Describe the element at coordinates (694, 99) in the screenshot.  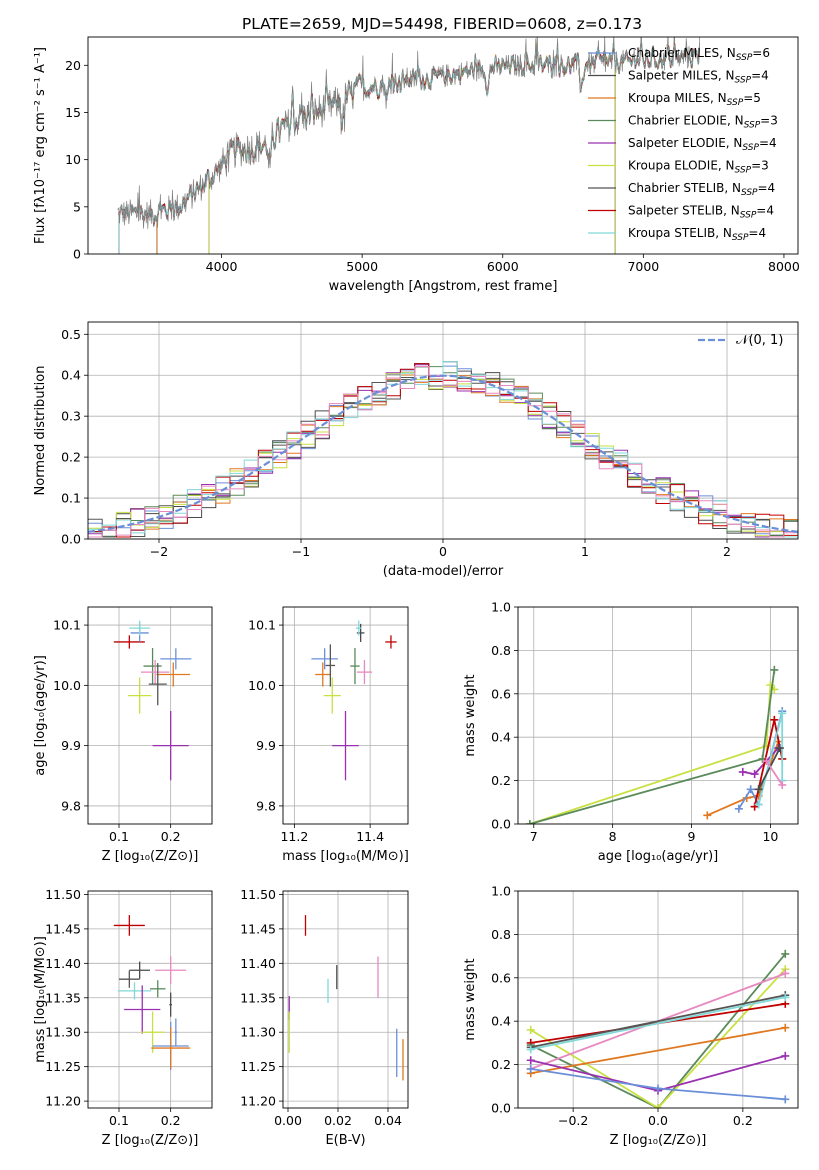
I see `legend-entry: Kroupa MILES, NSSP=5` at that location.